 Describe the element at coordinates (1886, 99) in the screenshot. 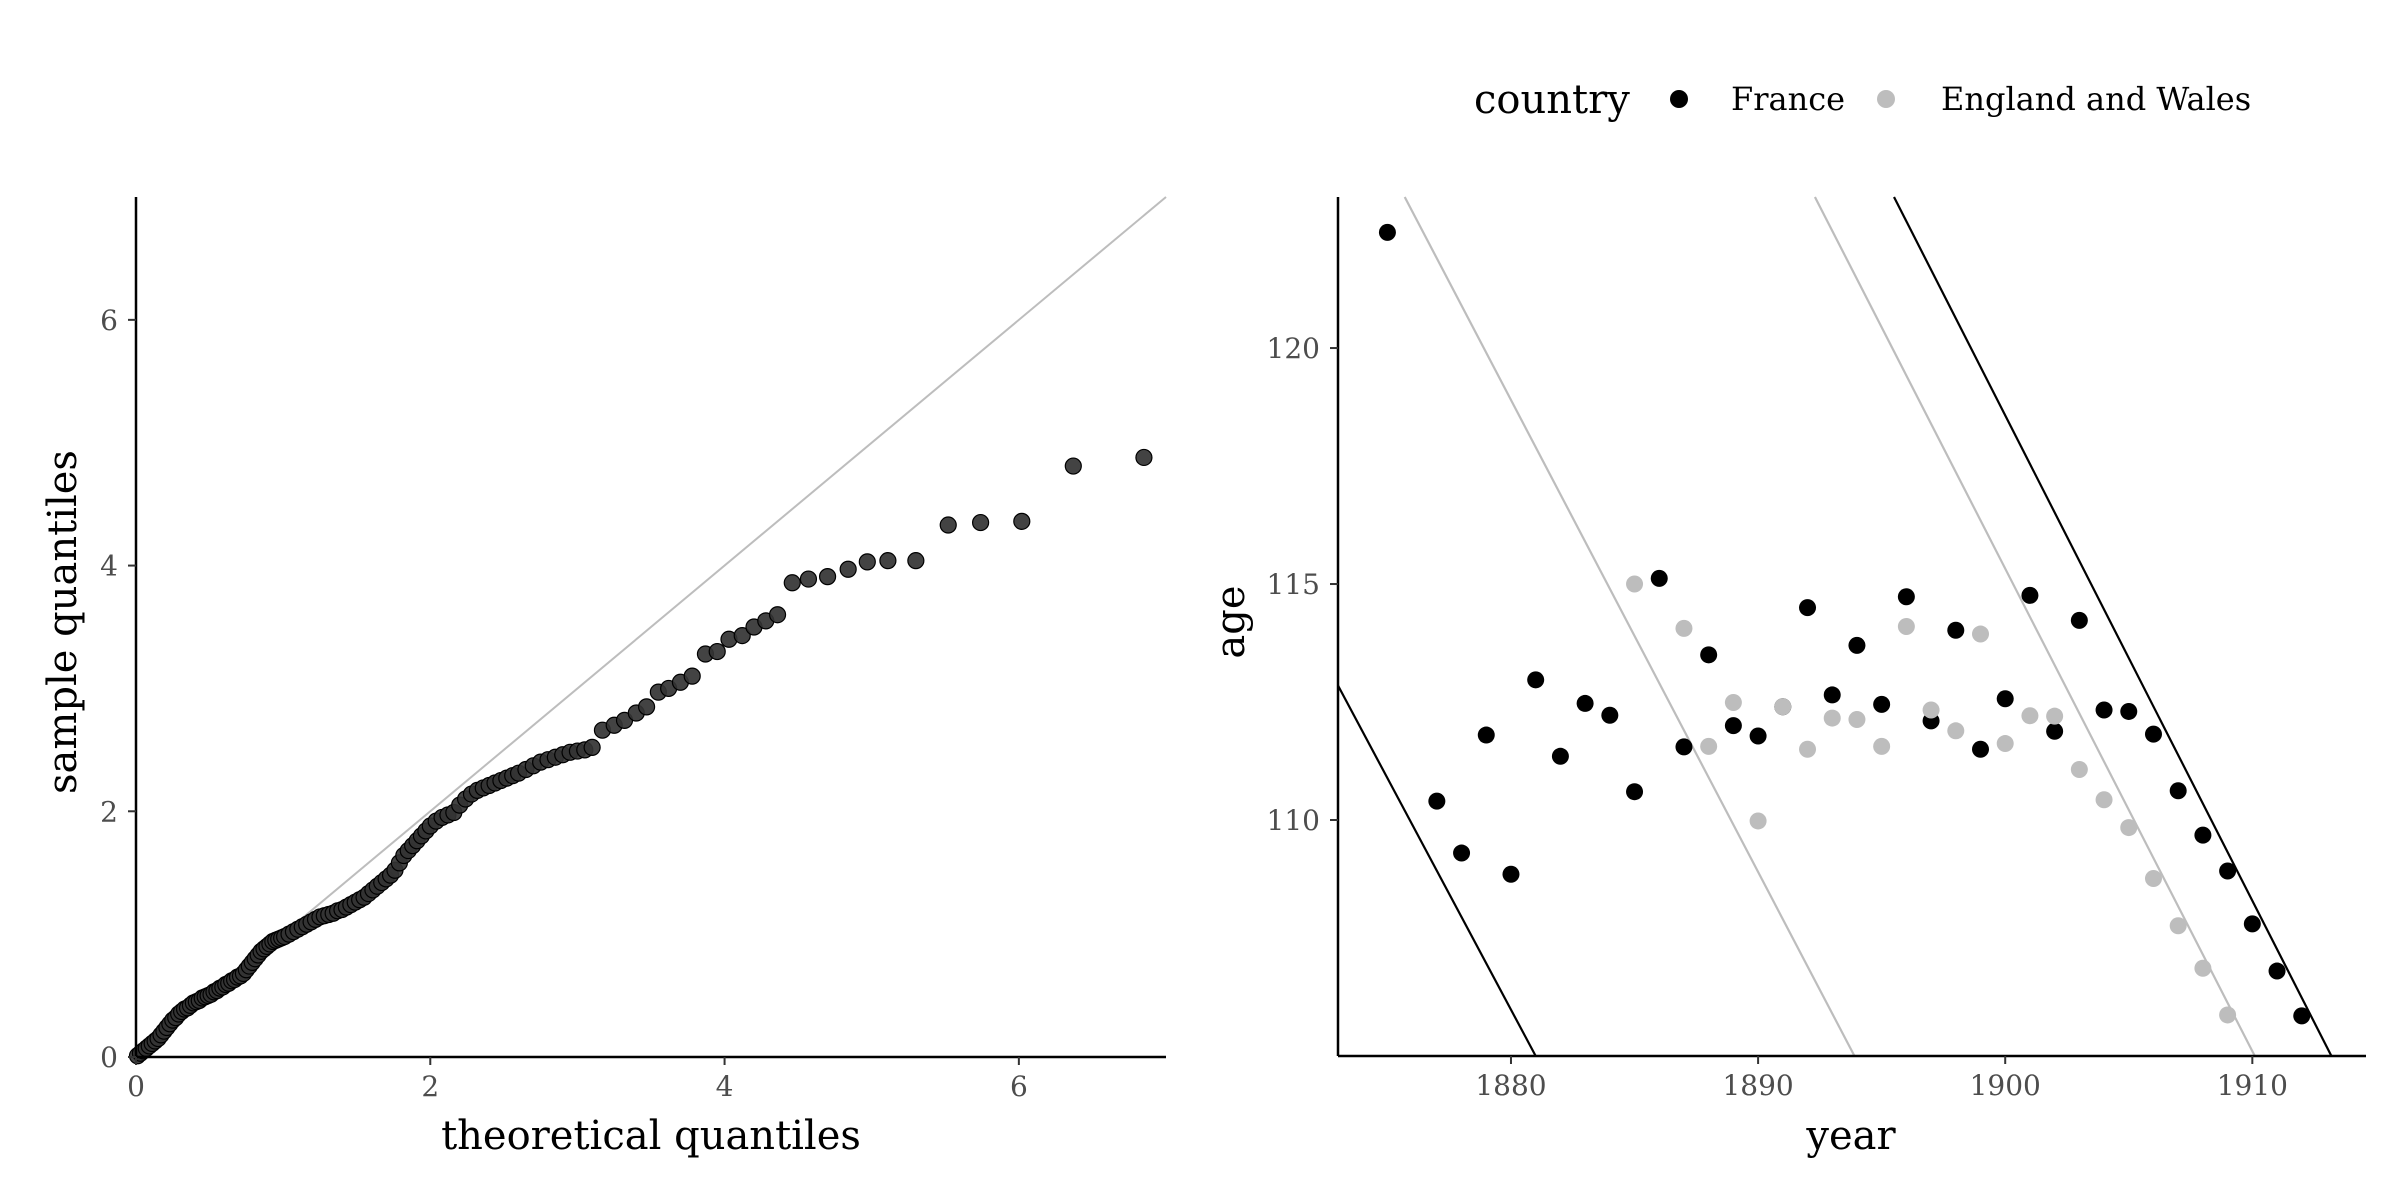

I see `legend-key-england-and-wales` at that location.